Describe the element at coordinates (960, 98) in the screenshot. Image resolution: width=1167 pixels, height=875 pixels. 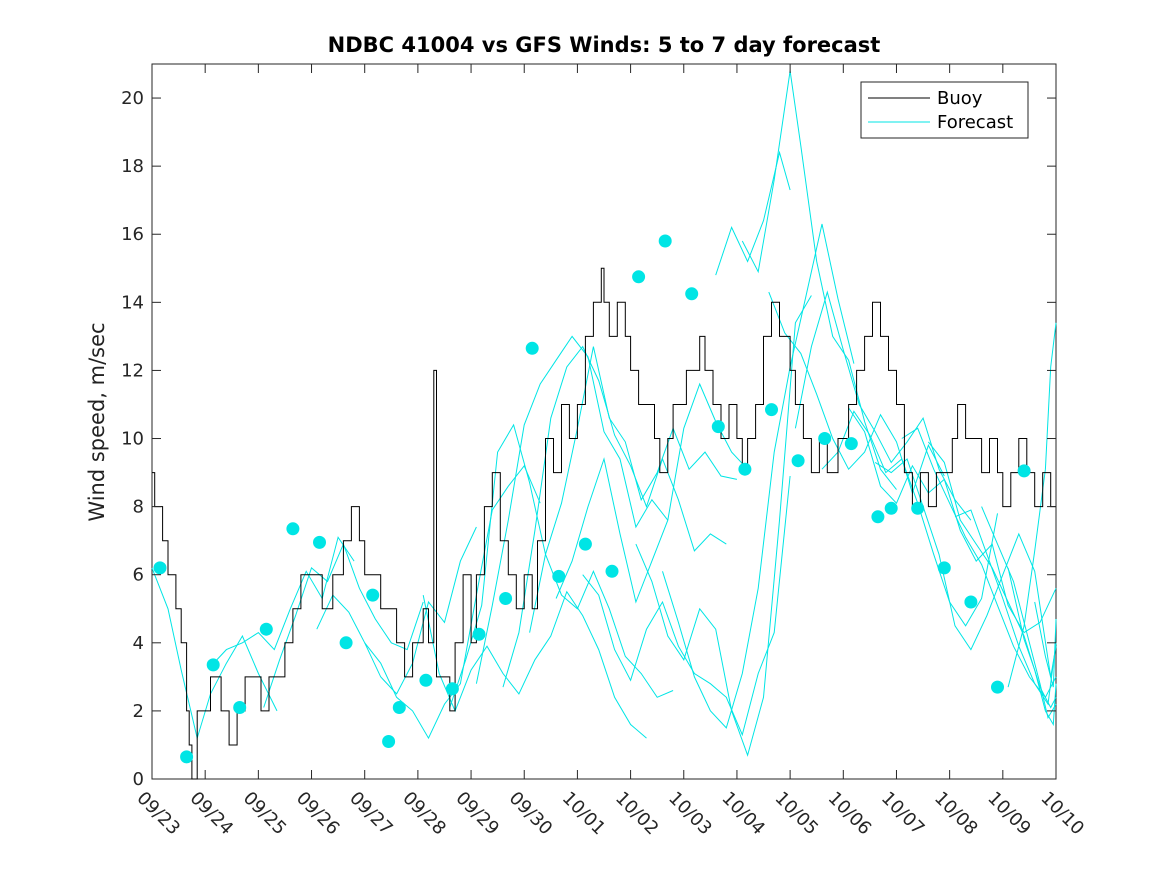
I see `legend-label-buoy: Buoy` at that location.